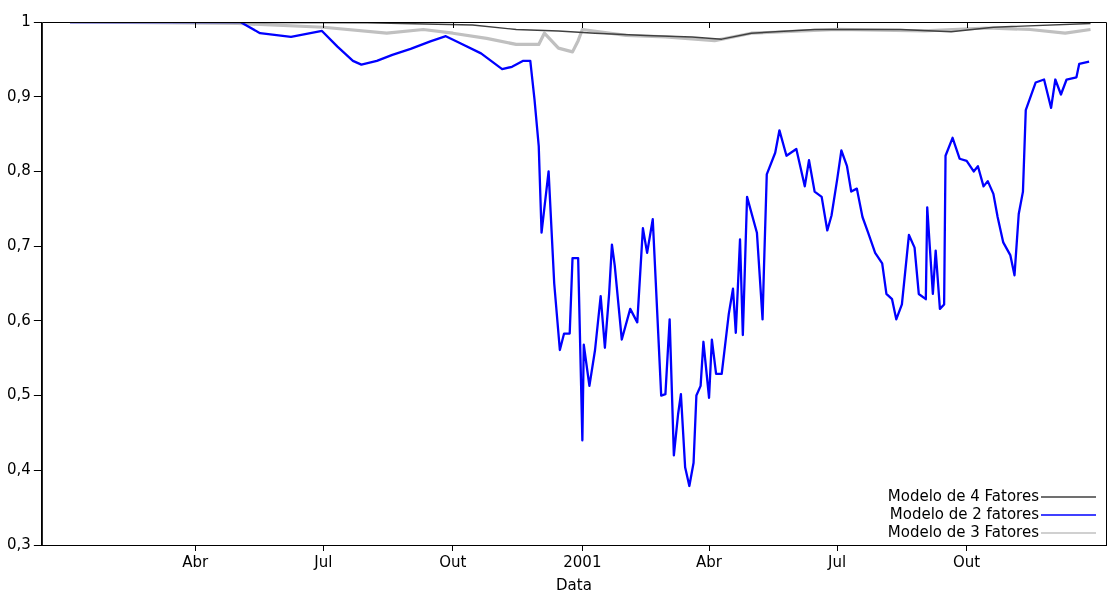 This screenshot has height=595, width=1108. What do you see at coordinates (19, 394) in the screenshot?
I see `y-tick-label: 0,5` at bounding box center [19, 394].